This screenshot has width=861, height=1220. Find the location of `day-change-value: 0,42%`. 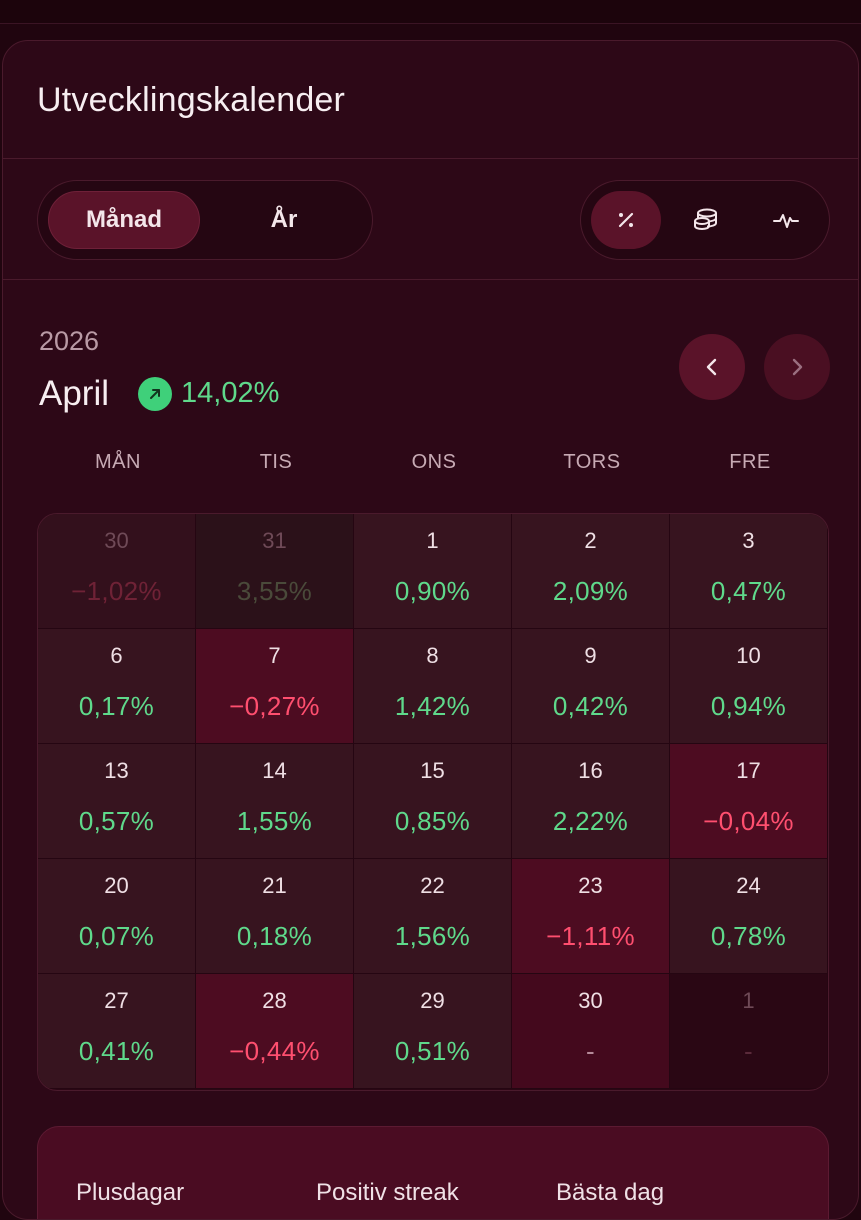

day-change-value: 0,42% is located at coordinates (590, 706).